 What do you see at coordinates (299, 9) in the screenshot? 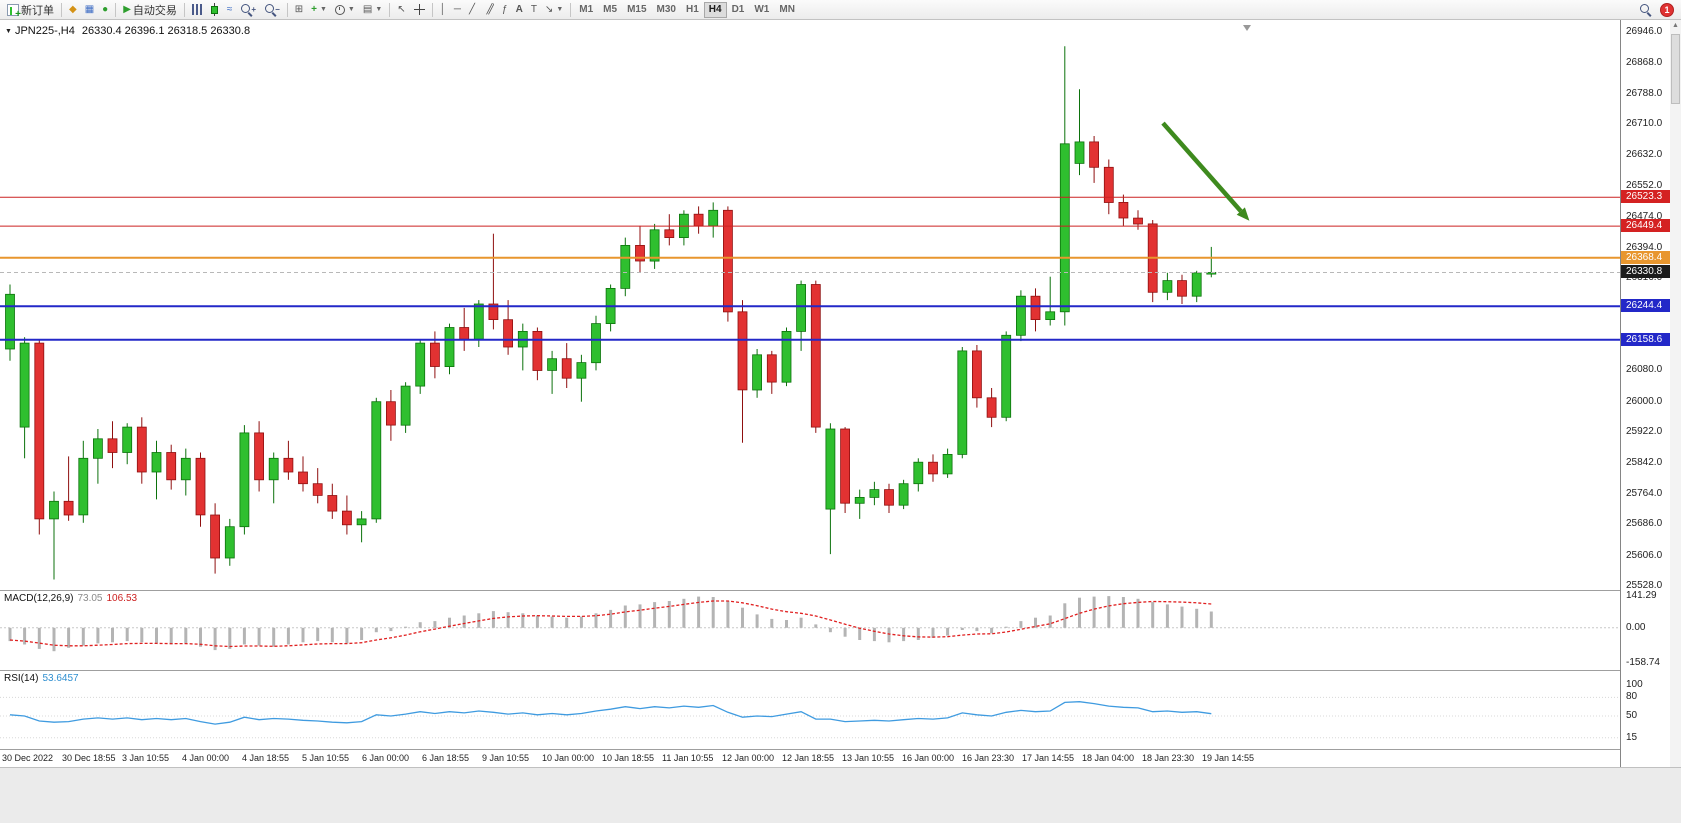
I see `tile-windows-button: ⊞` at bounding box center [299, 9].